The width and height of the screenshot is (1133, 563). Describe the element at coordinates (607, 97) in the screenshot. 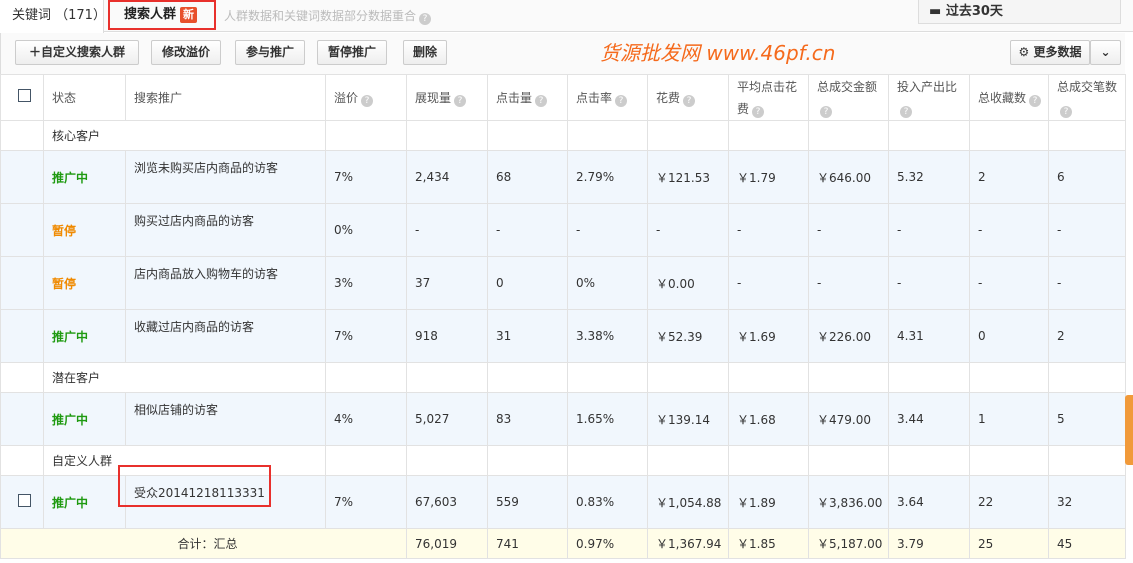

I see `column-header: 点击率?` at that location.